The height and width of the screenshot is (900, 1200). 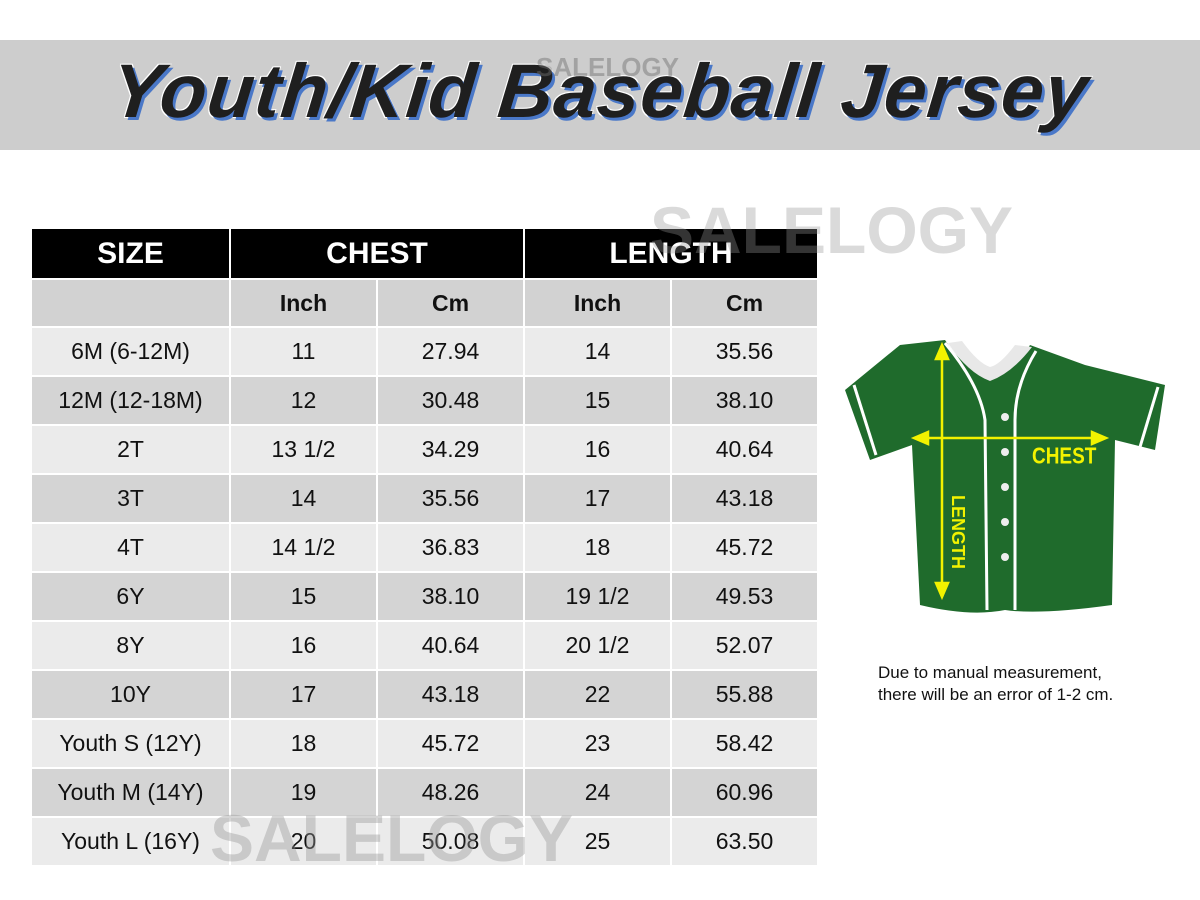 I want to click on table-row: 6Y 15 38.10 19 1/2 49.53, so click(x=424, y=596).